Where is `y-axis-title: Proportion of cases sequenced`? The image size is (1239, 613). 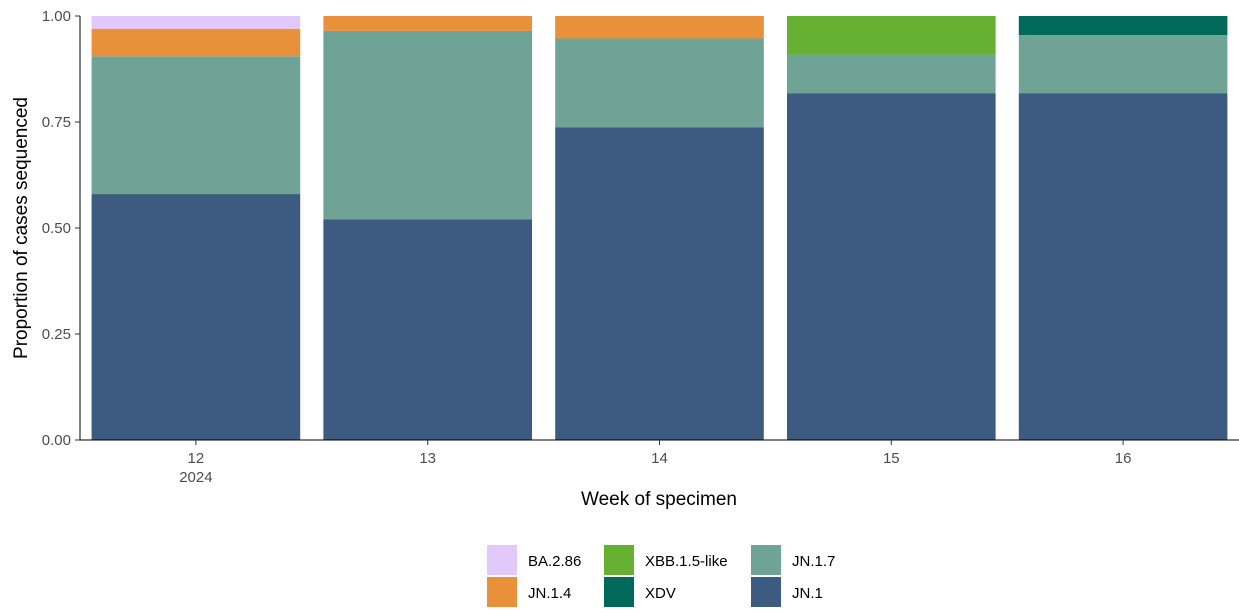 y-axis-title: Proportion of cases sequenced is located at coordinates (21, 228).